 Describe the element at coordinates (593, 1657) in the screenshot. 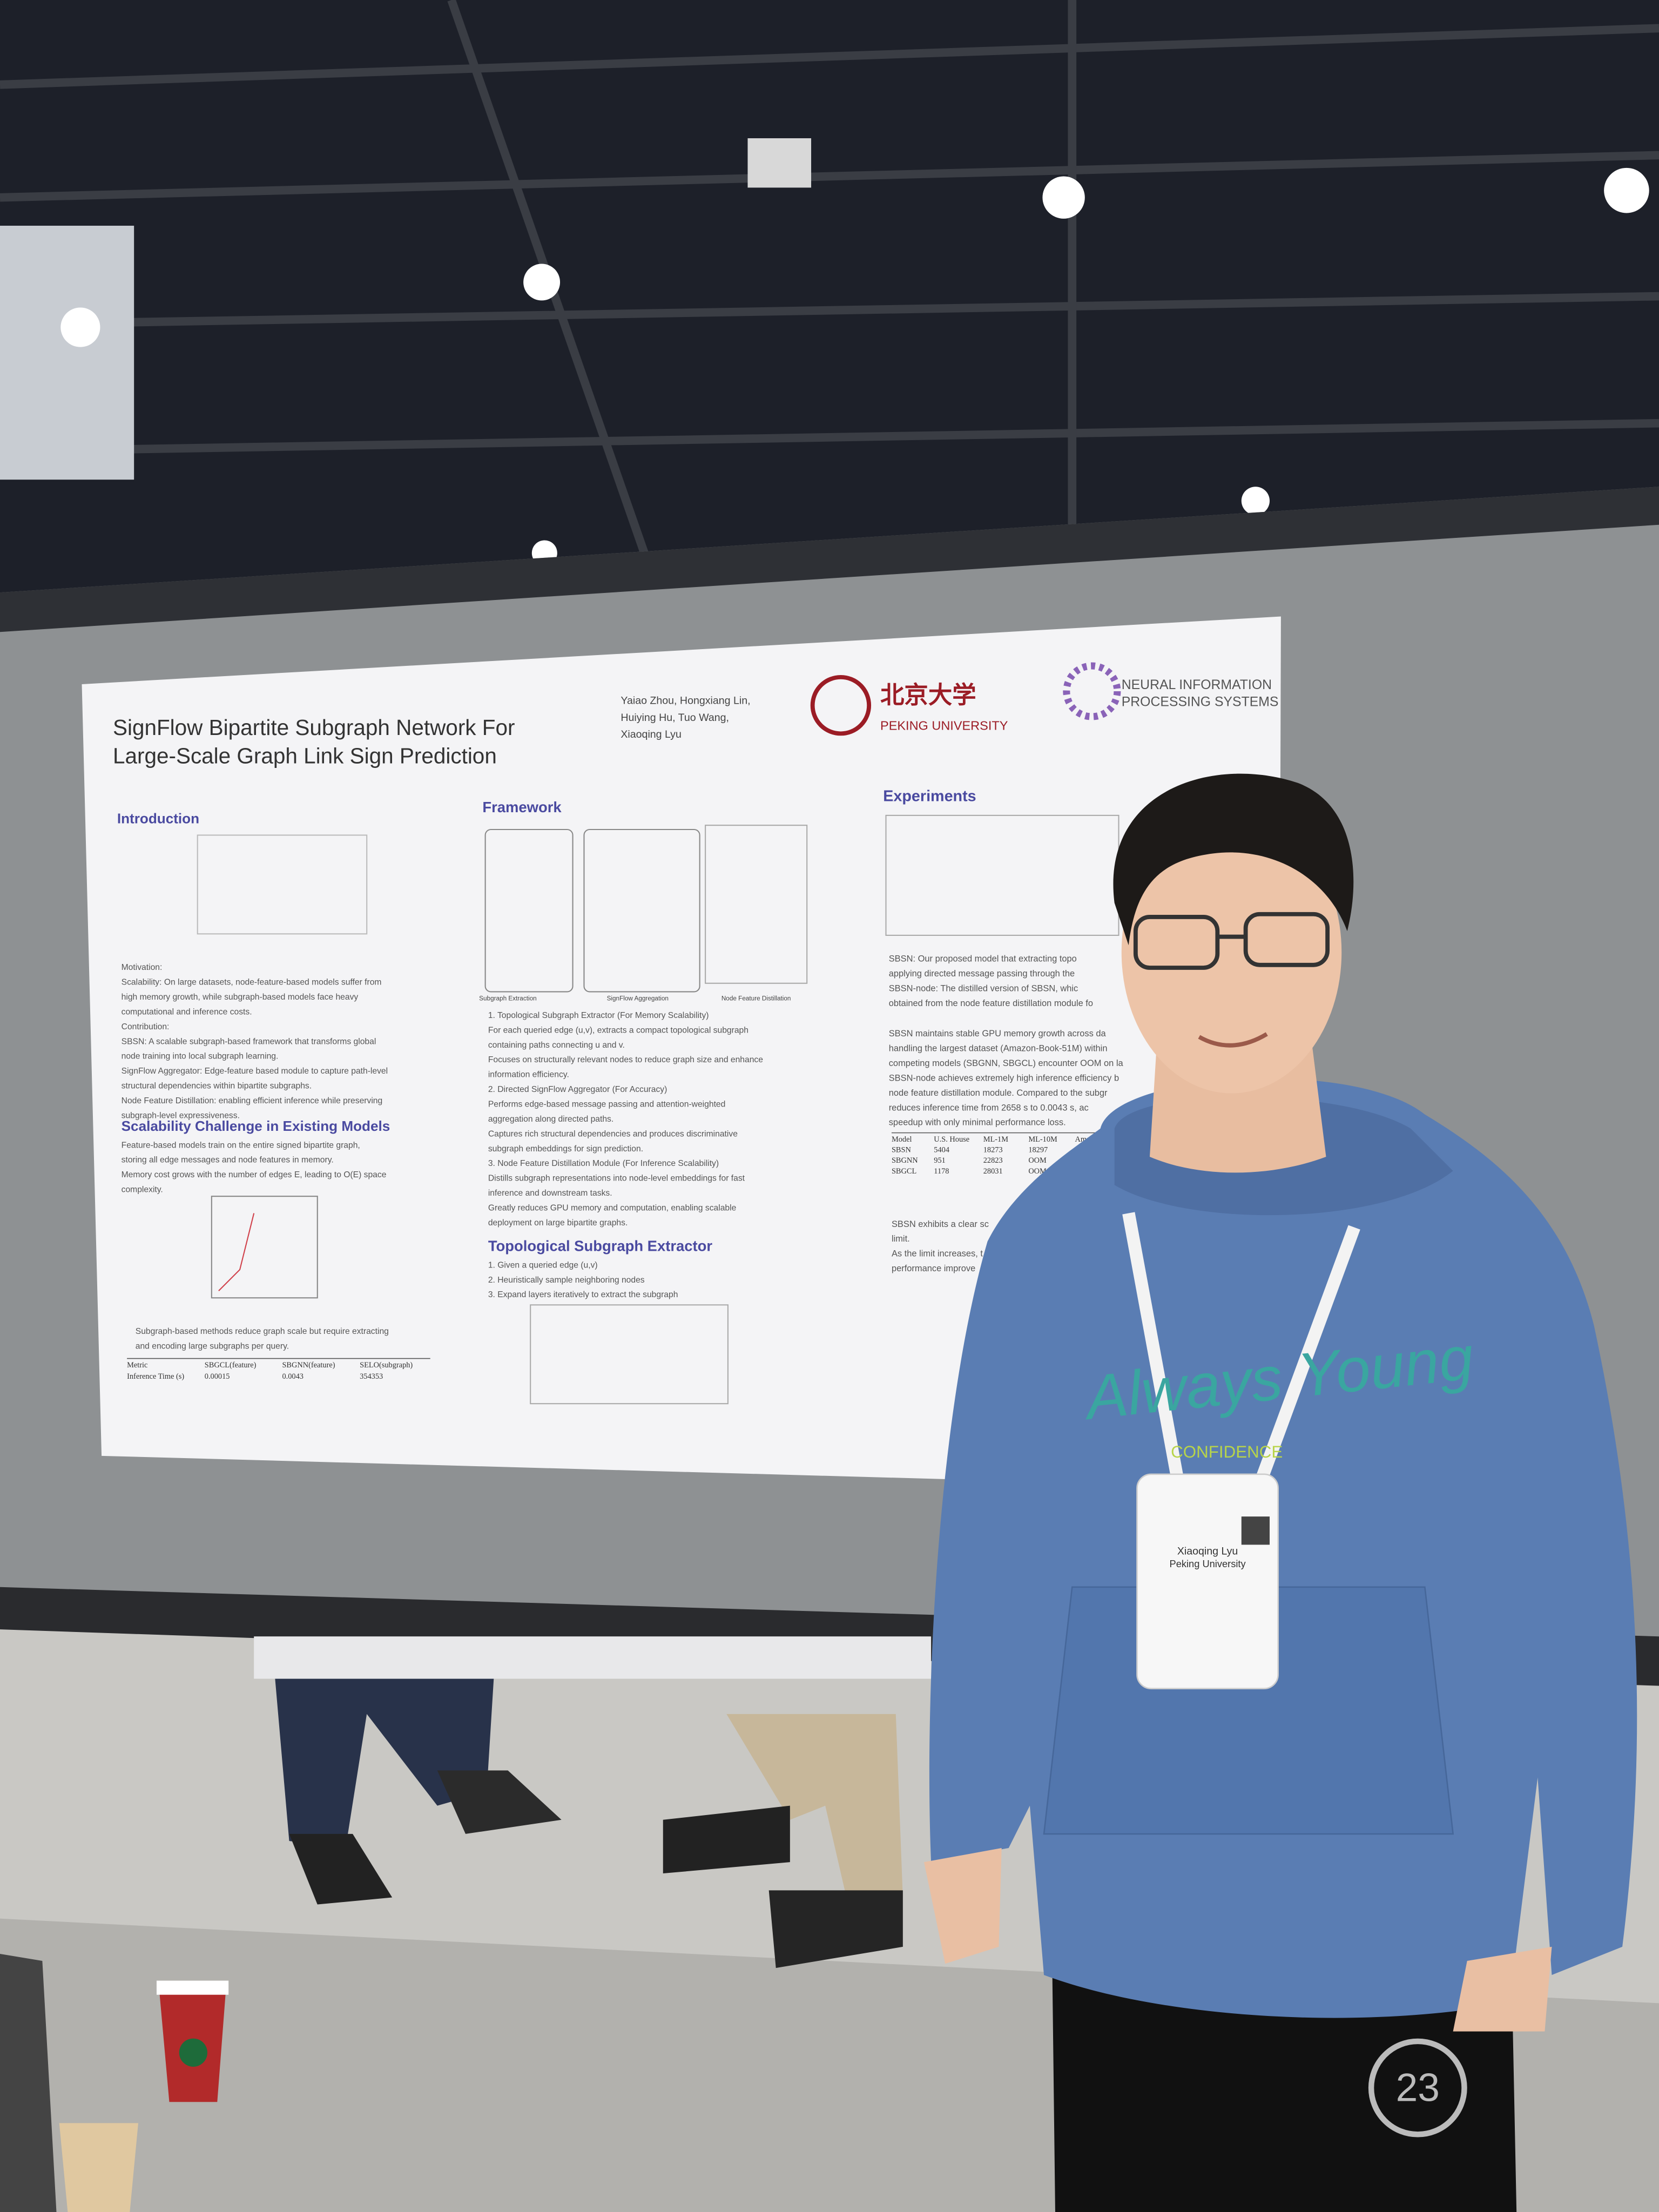

I see `banner` at that location.